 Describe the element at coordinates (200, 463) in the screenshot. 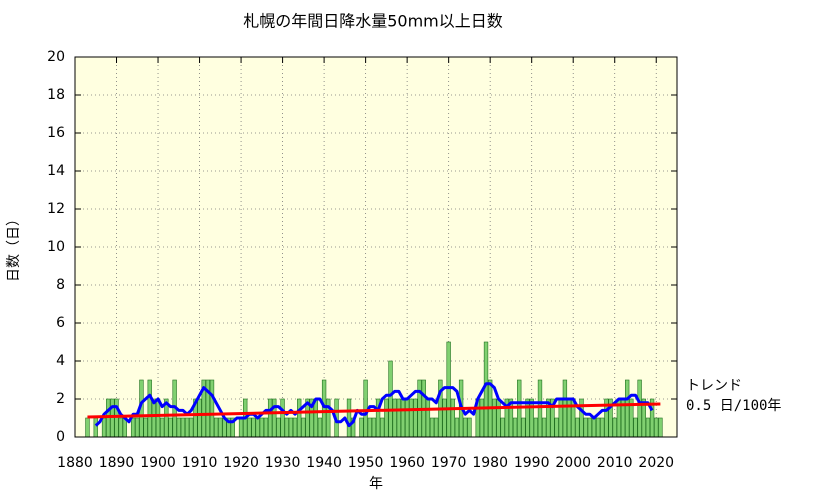

I see `x-tick-label: 1910` at that location.